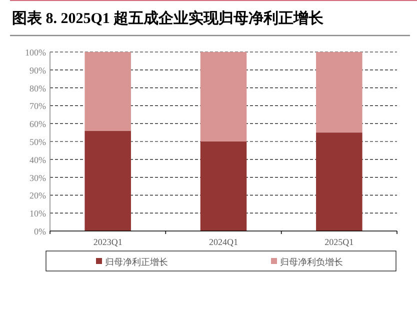  What do you see at coordinates (38, 159) in the screenshot?
I see `y-tick-label: 40%` at bounding box center [38, 159].